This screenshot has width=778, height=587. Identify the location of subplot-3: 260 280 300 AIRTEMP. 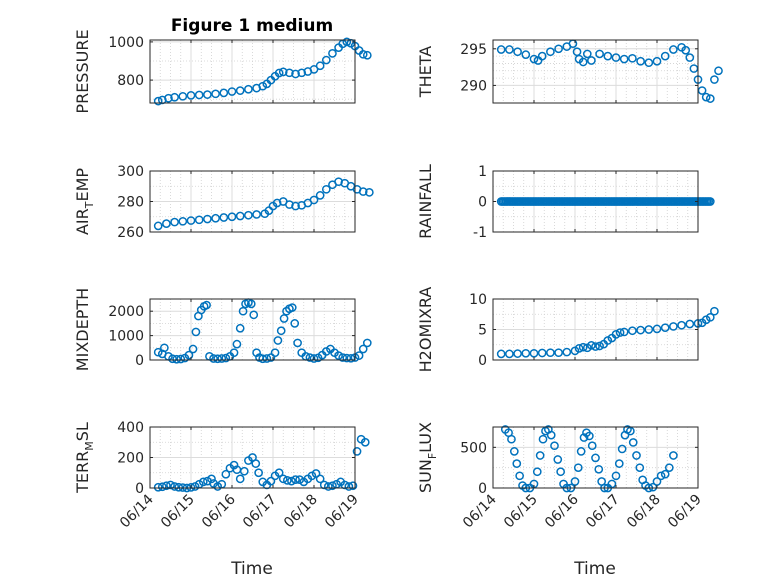
(223, 202).